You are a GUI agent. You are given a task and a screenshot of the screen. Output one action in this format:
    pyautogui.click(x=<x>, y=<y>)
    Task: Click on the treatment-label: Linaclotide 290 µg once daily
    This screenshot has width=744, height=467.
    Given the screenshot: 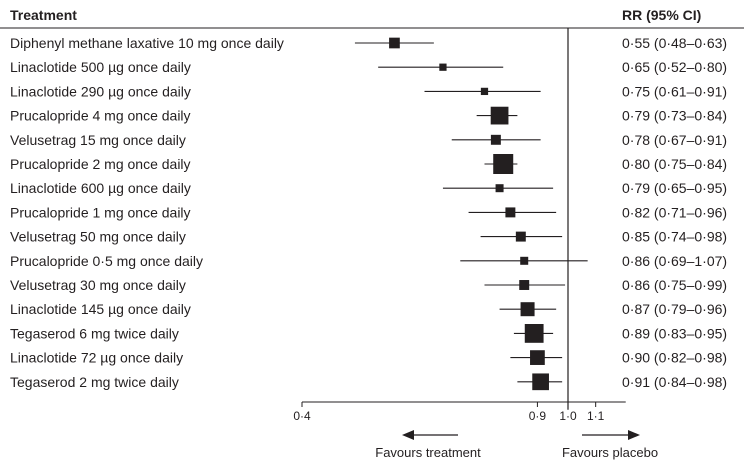 What is the action you would take?
    pyautogui.click(x=100, y=91)
    